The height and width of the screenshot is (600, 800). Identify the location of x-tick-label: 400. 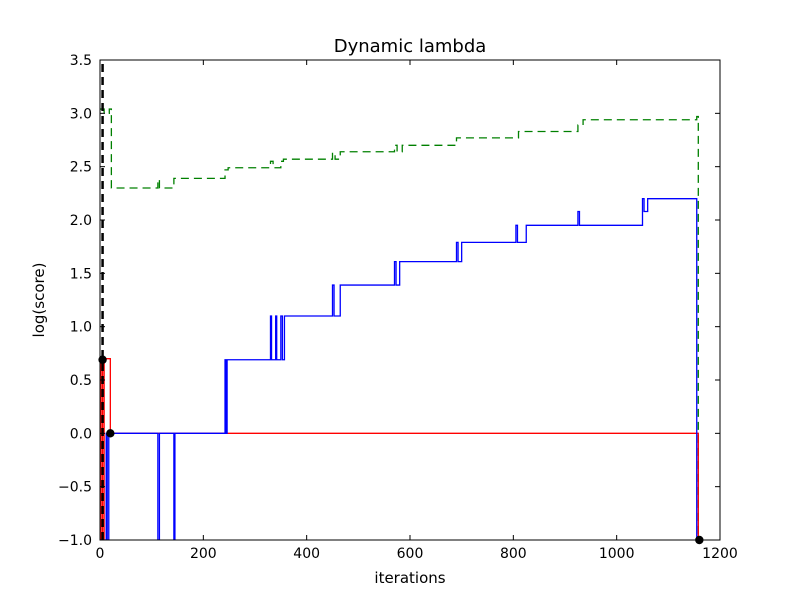
(306, 554).